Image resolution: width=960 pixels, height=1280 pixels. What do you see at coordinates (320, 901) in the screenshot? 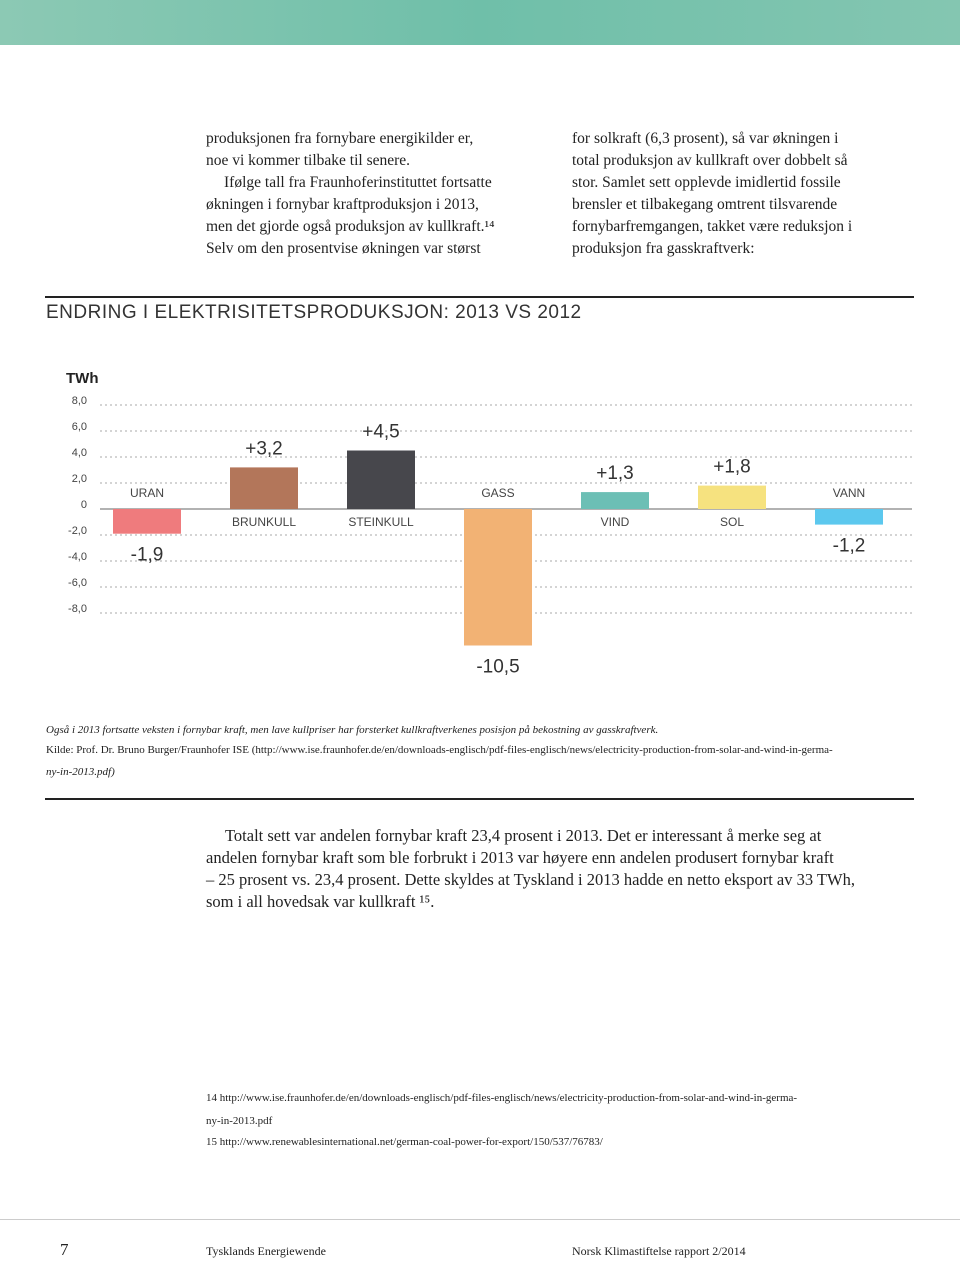
I see `paragraph-line: som i all hovedsak var kullkraft ¹⁵.` at bounding box center [320, 901].